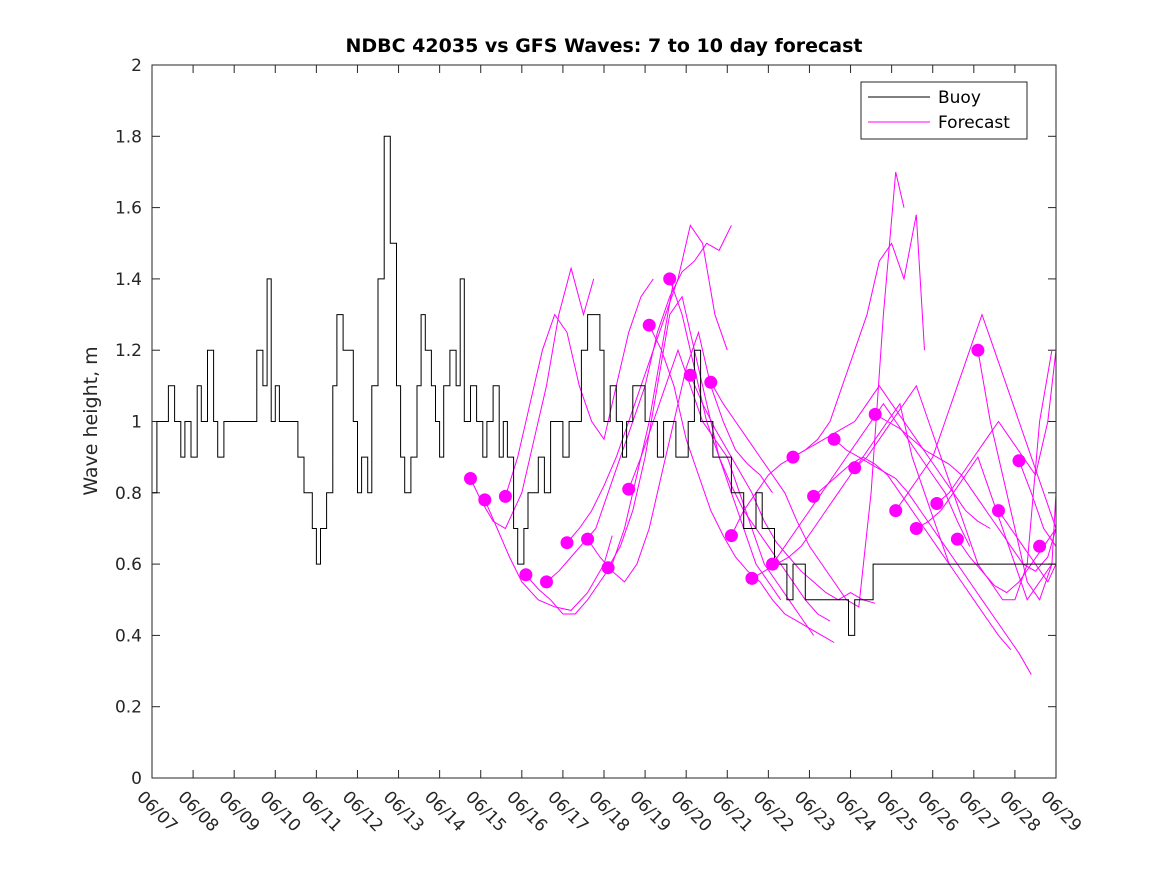 This screenshot has height=875, width=1167. Describe the element at coordinates (974, 123) in the screenshot. I see `legend-forecast-label: Forecast` at that location.